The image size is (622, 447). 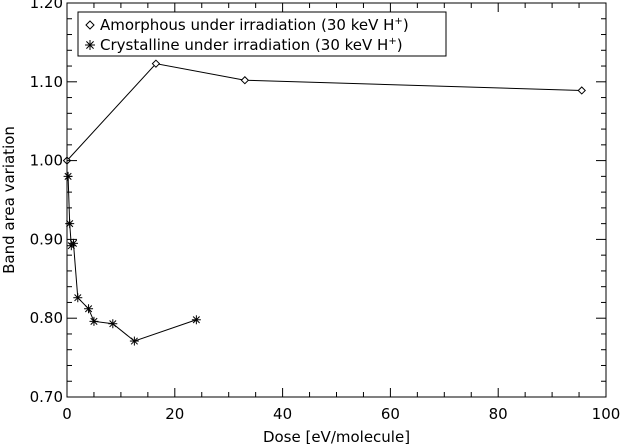 What do you see at coordinates (282, 414) in the screenshot?
I see `x-tick-label: 40` at bounding box center [282, 414].